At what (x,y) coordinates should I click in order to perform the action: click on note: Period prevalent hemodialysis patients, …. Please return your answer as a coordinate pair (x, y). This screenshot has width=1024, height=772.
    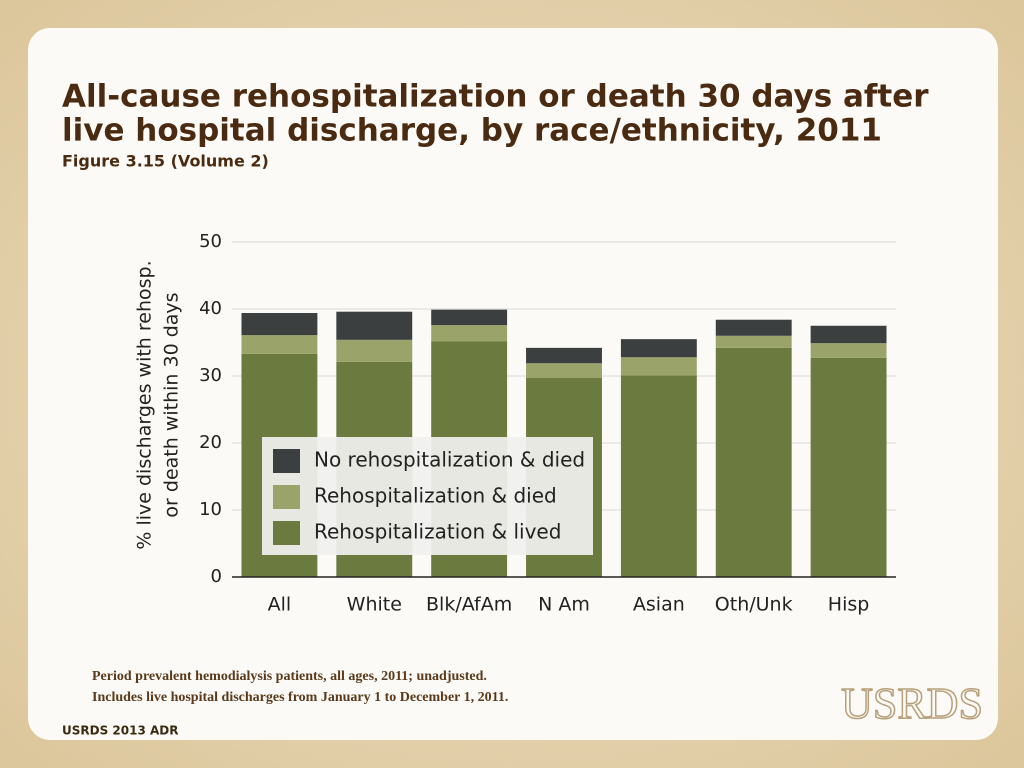
    Looking at the image, I should click on (289, 676).